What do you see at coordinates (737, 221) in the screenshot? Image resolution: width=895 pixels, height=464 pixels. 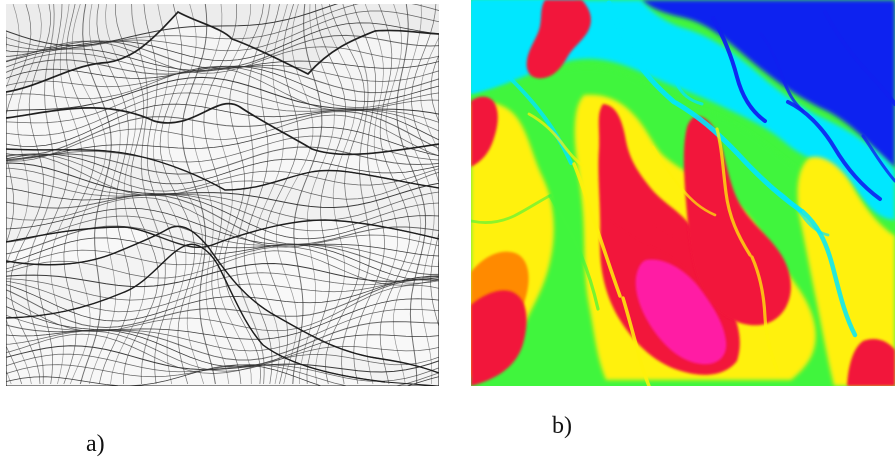 I see `red-region-center-right` at bounding box center [737, 221].